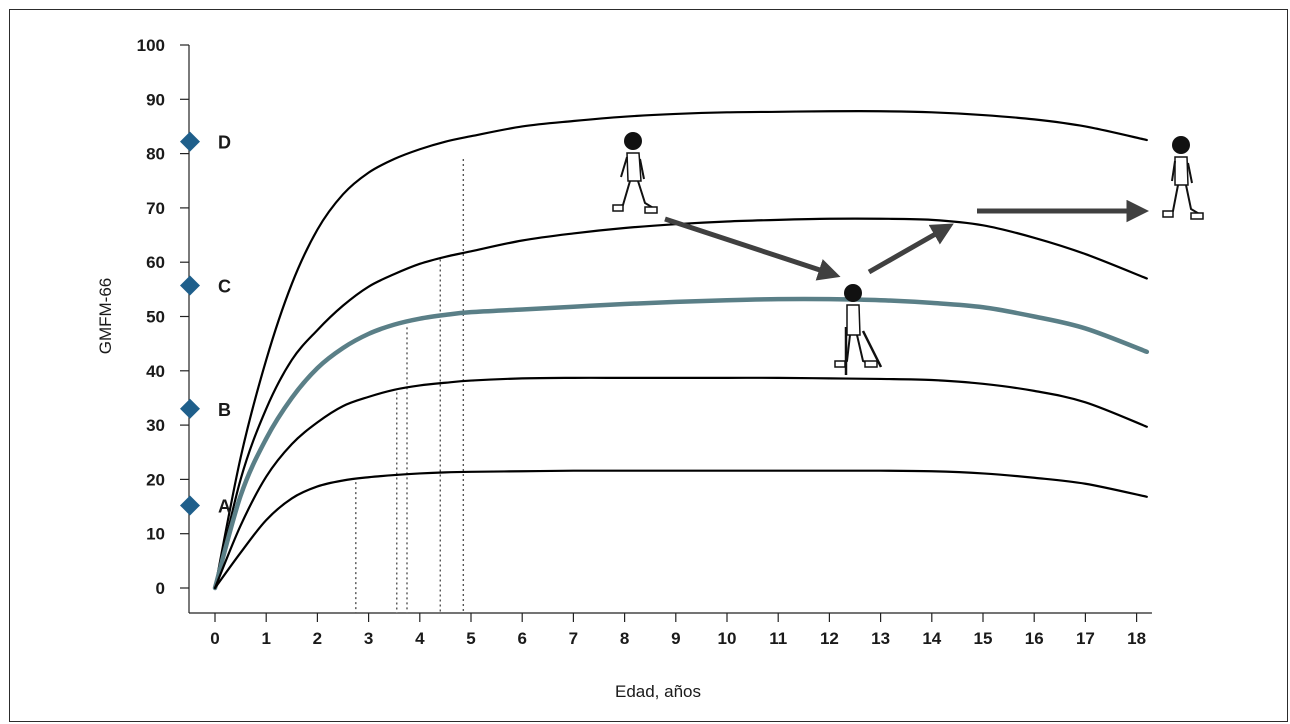 The width and height of the screenshot is (1290, 724). I want to click on x-tick-label: 2, so click(317, 638).